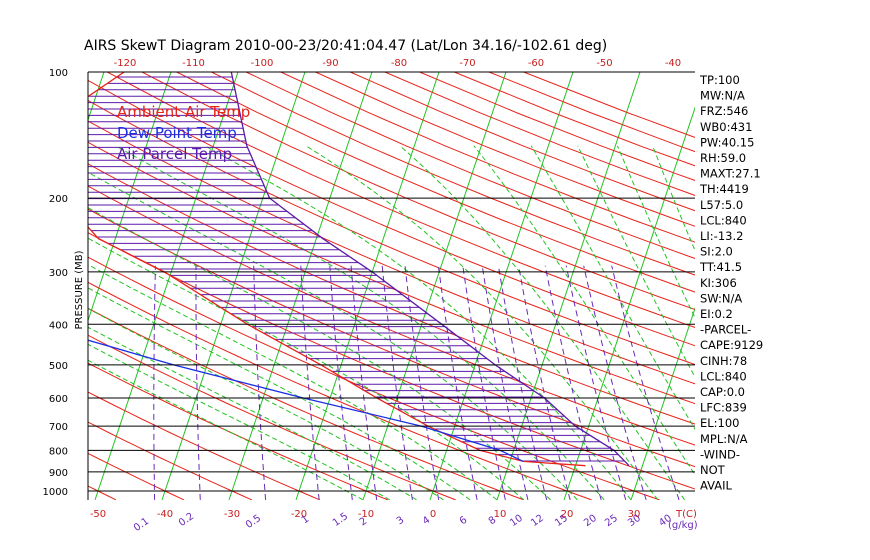 The height and width of the screenshot is (560, 870). I want to click on top-temp-tick-label: -60, so click(536, 63).